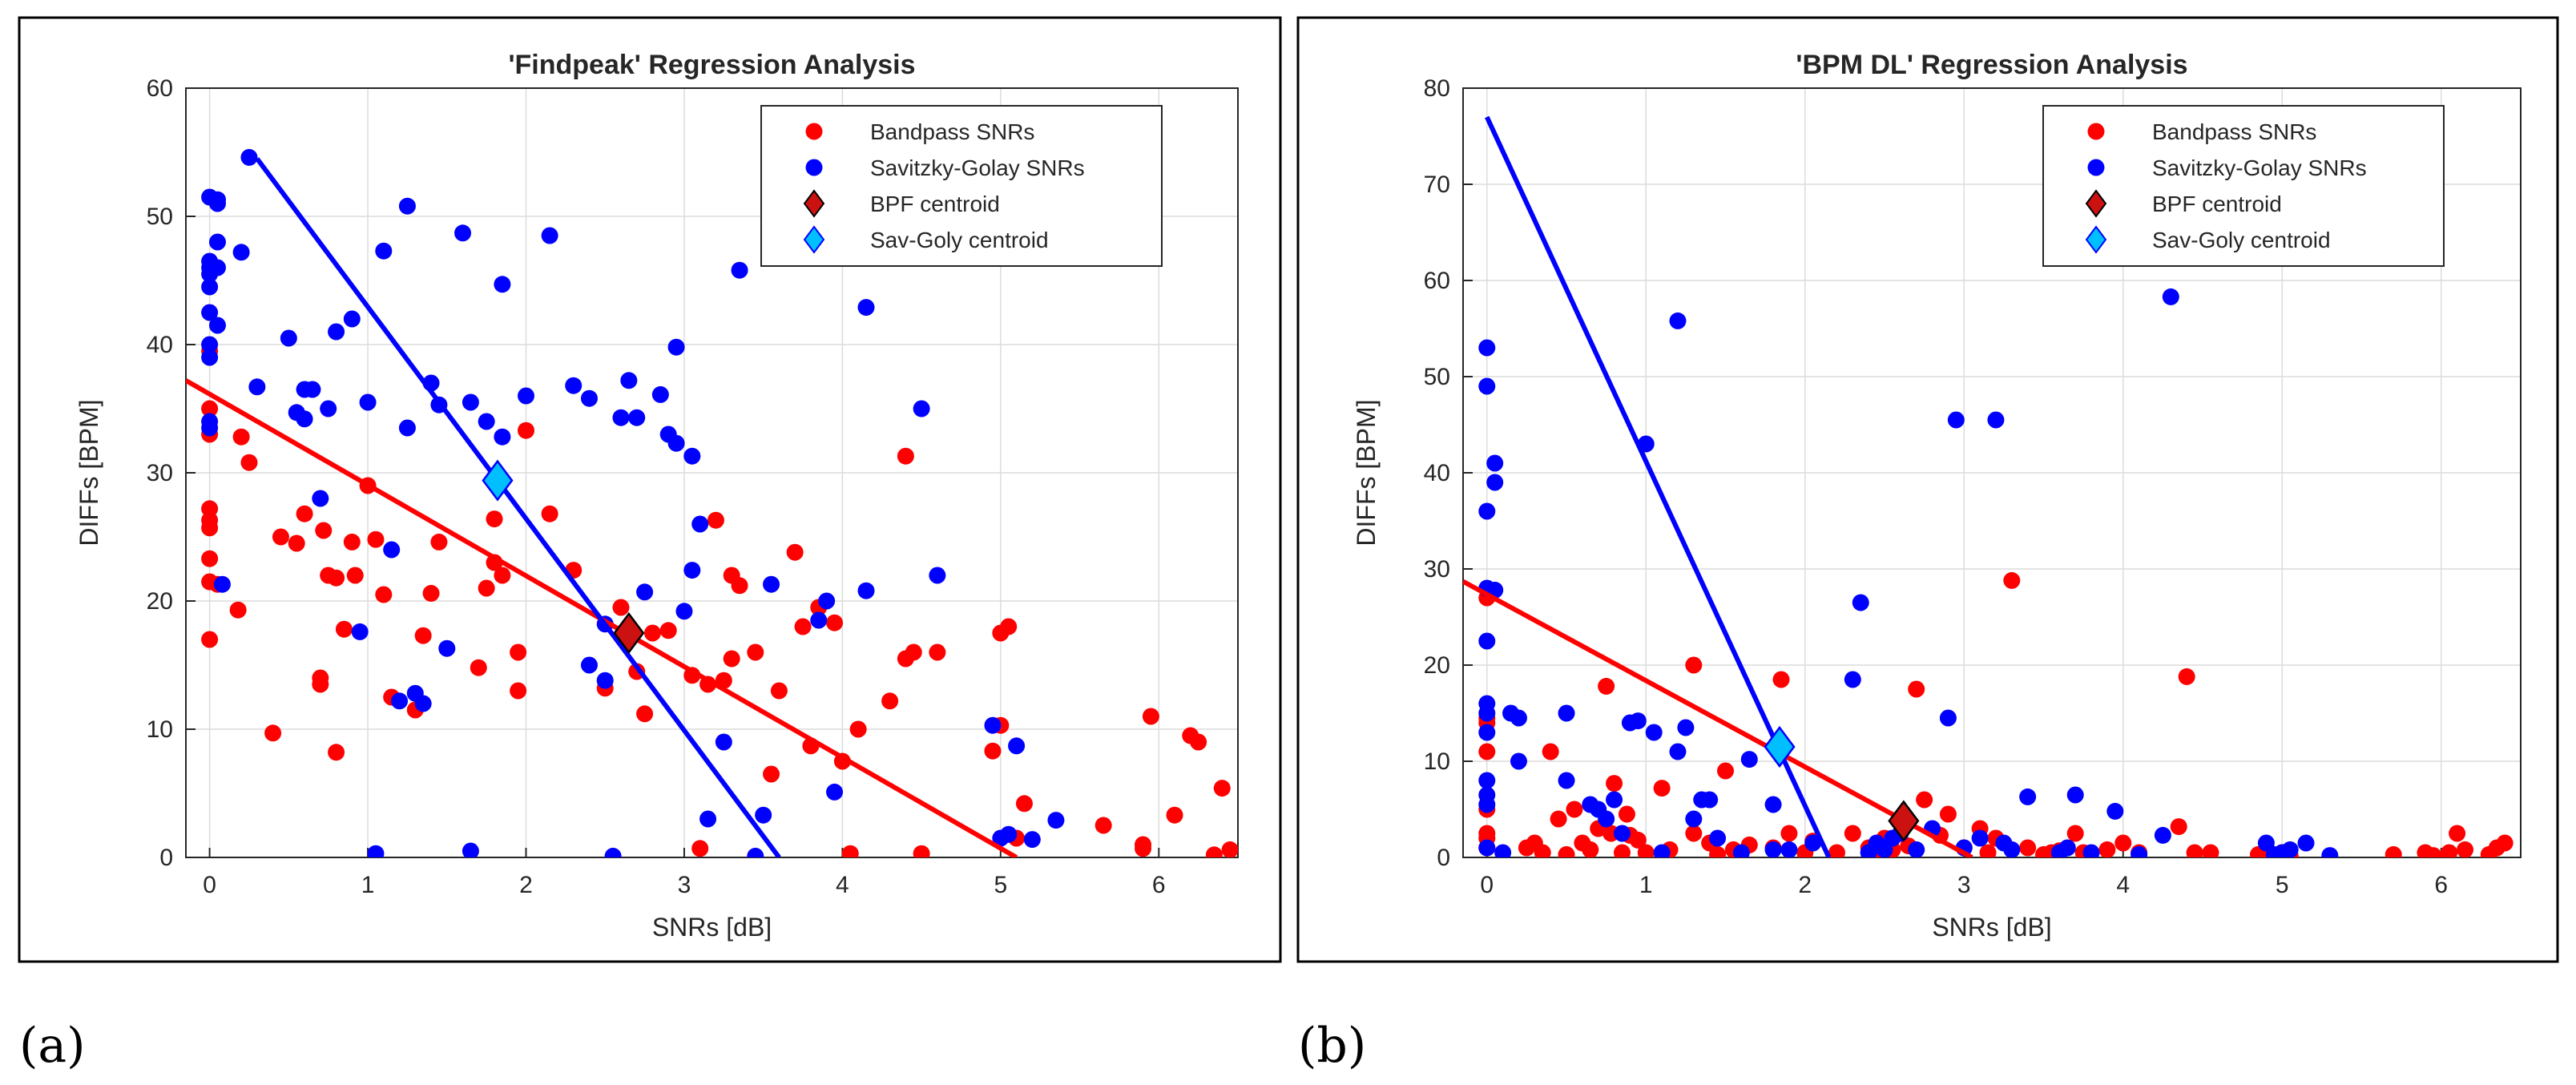 This screenshot has width=2576, height=1085. What do you see at coordinates (1159, 885) in the screenshot?
I see `x-tick-label: 6` at bounding box center [1159, 885].